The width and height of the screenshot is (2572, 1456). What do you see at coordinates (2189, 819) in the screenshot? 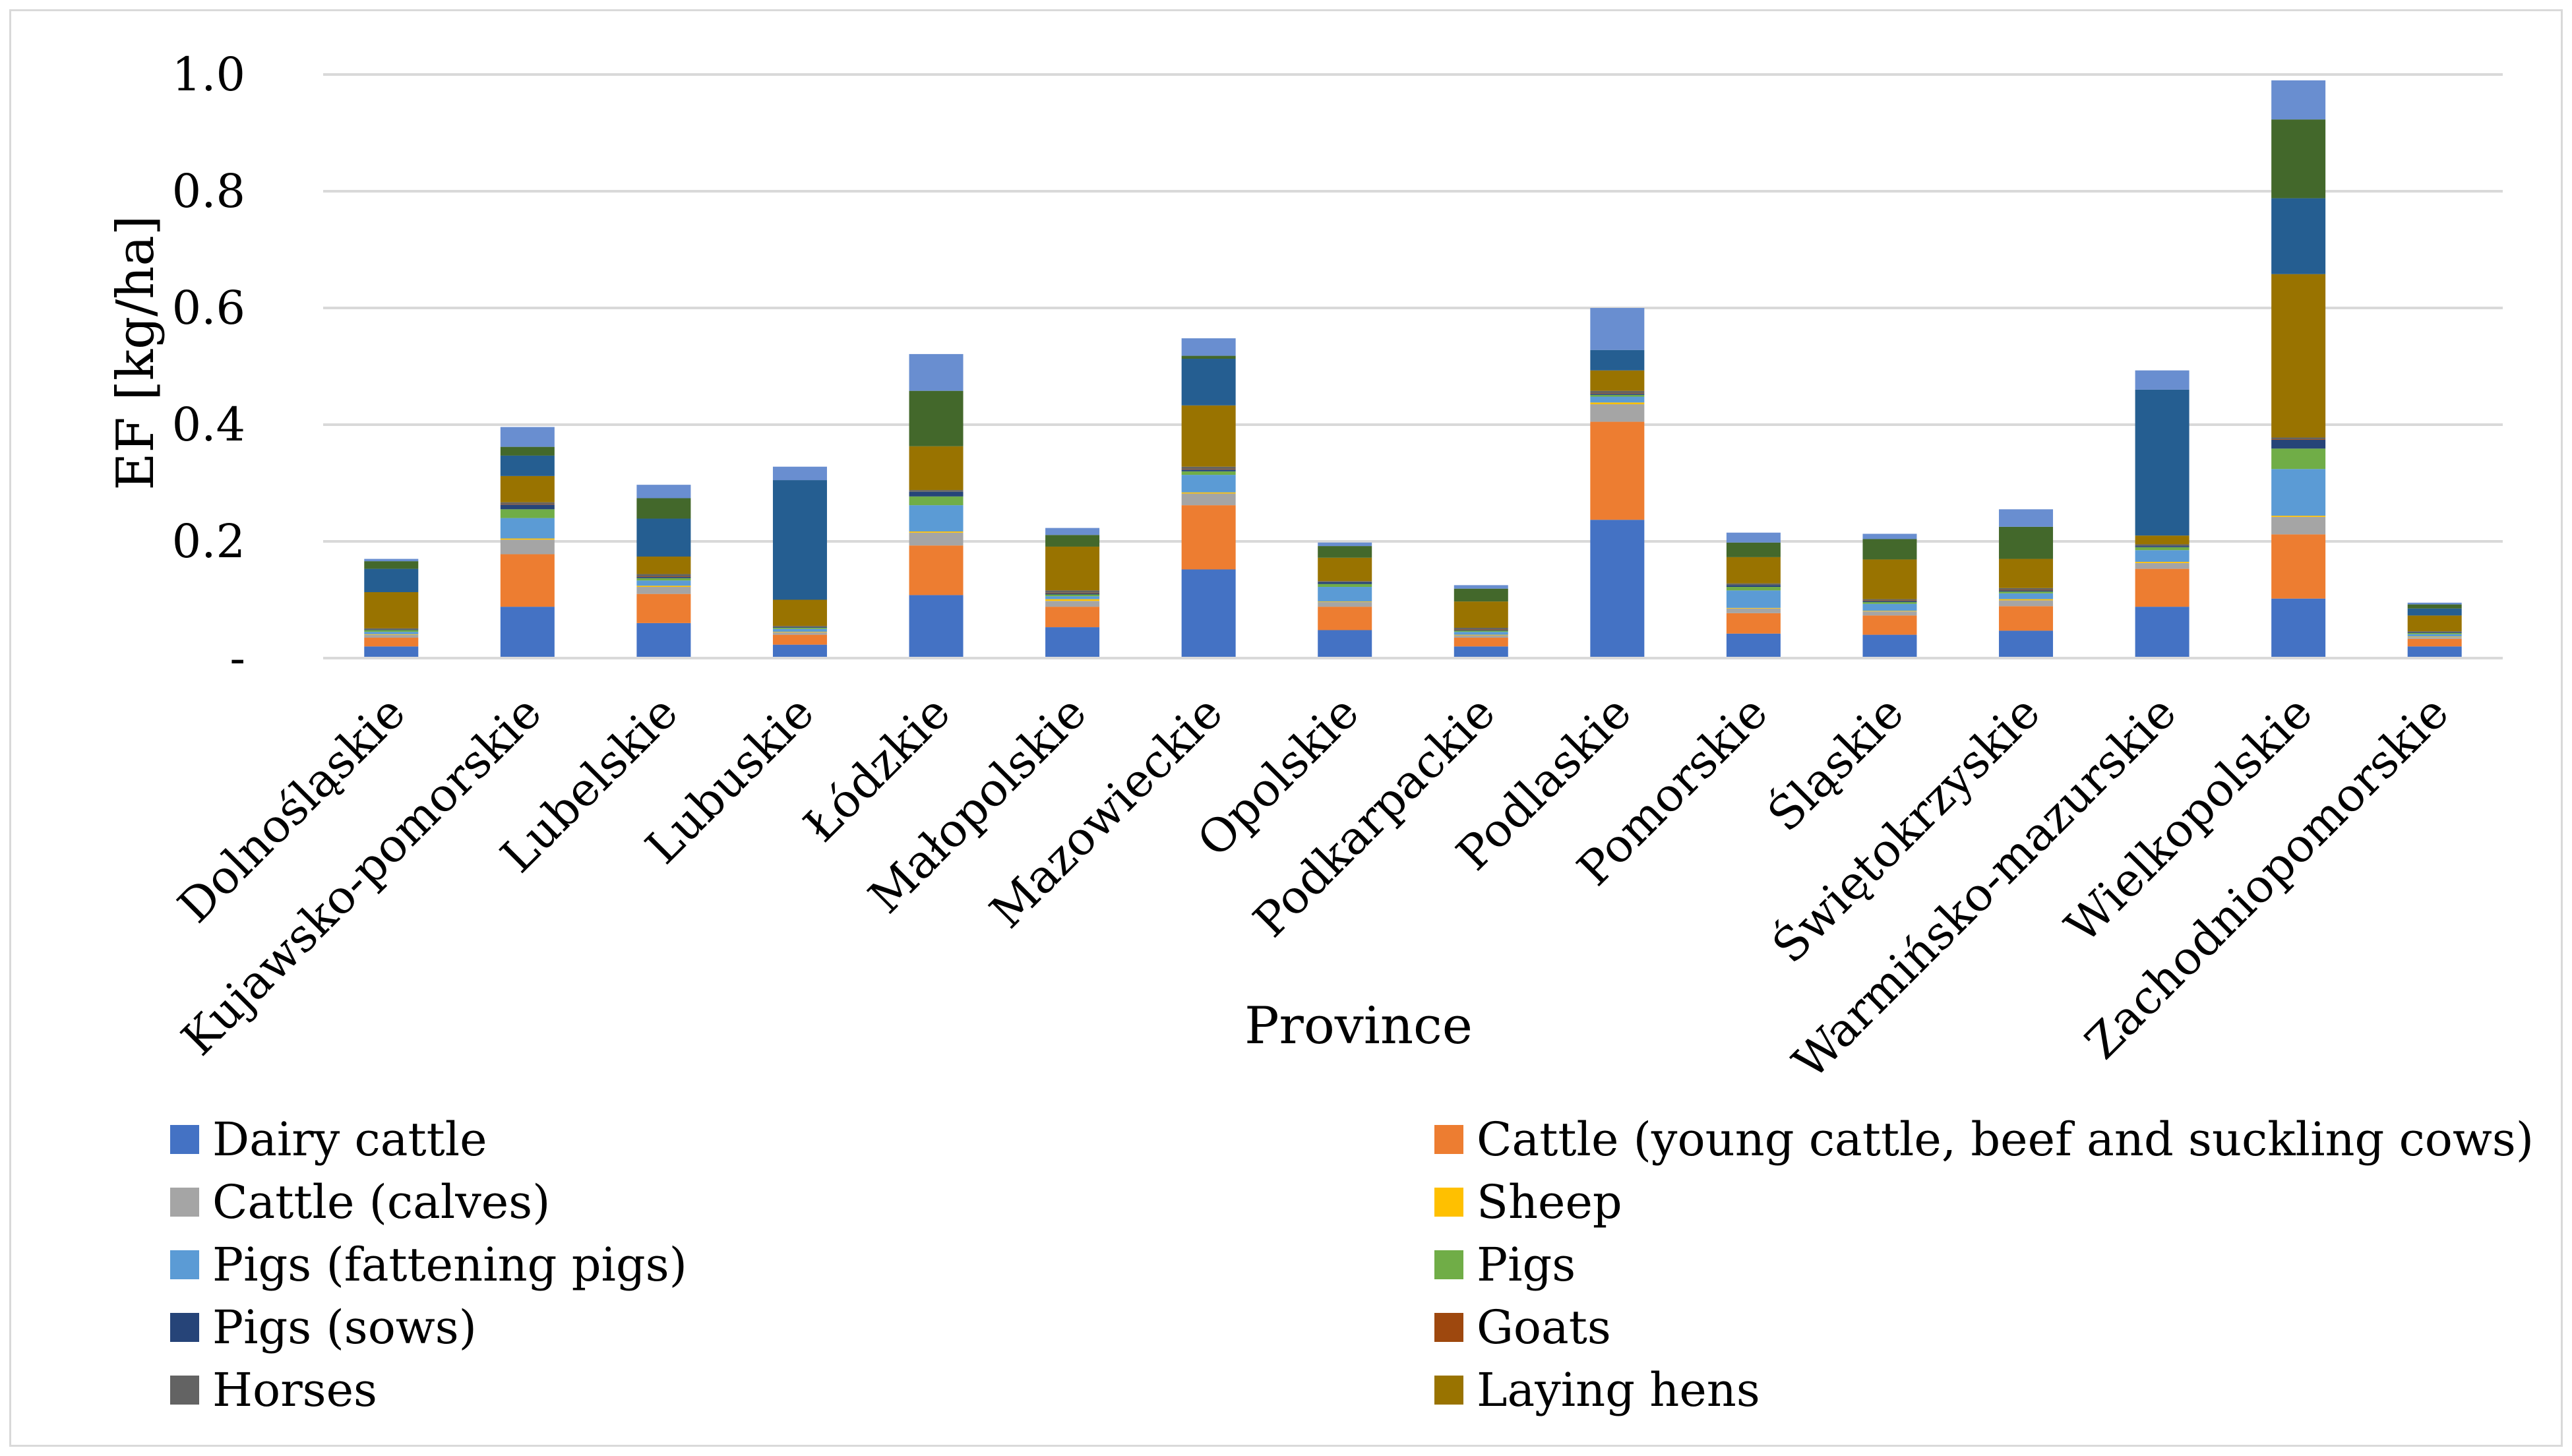
I see `x-category-label: Wielkopolskie` at bounding box center [2189, 819].